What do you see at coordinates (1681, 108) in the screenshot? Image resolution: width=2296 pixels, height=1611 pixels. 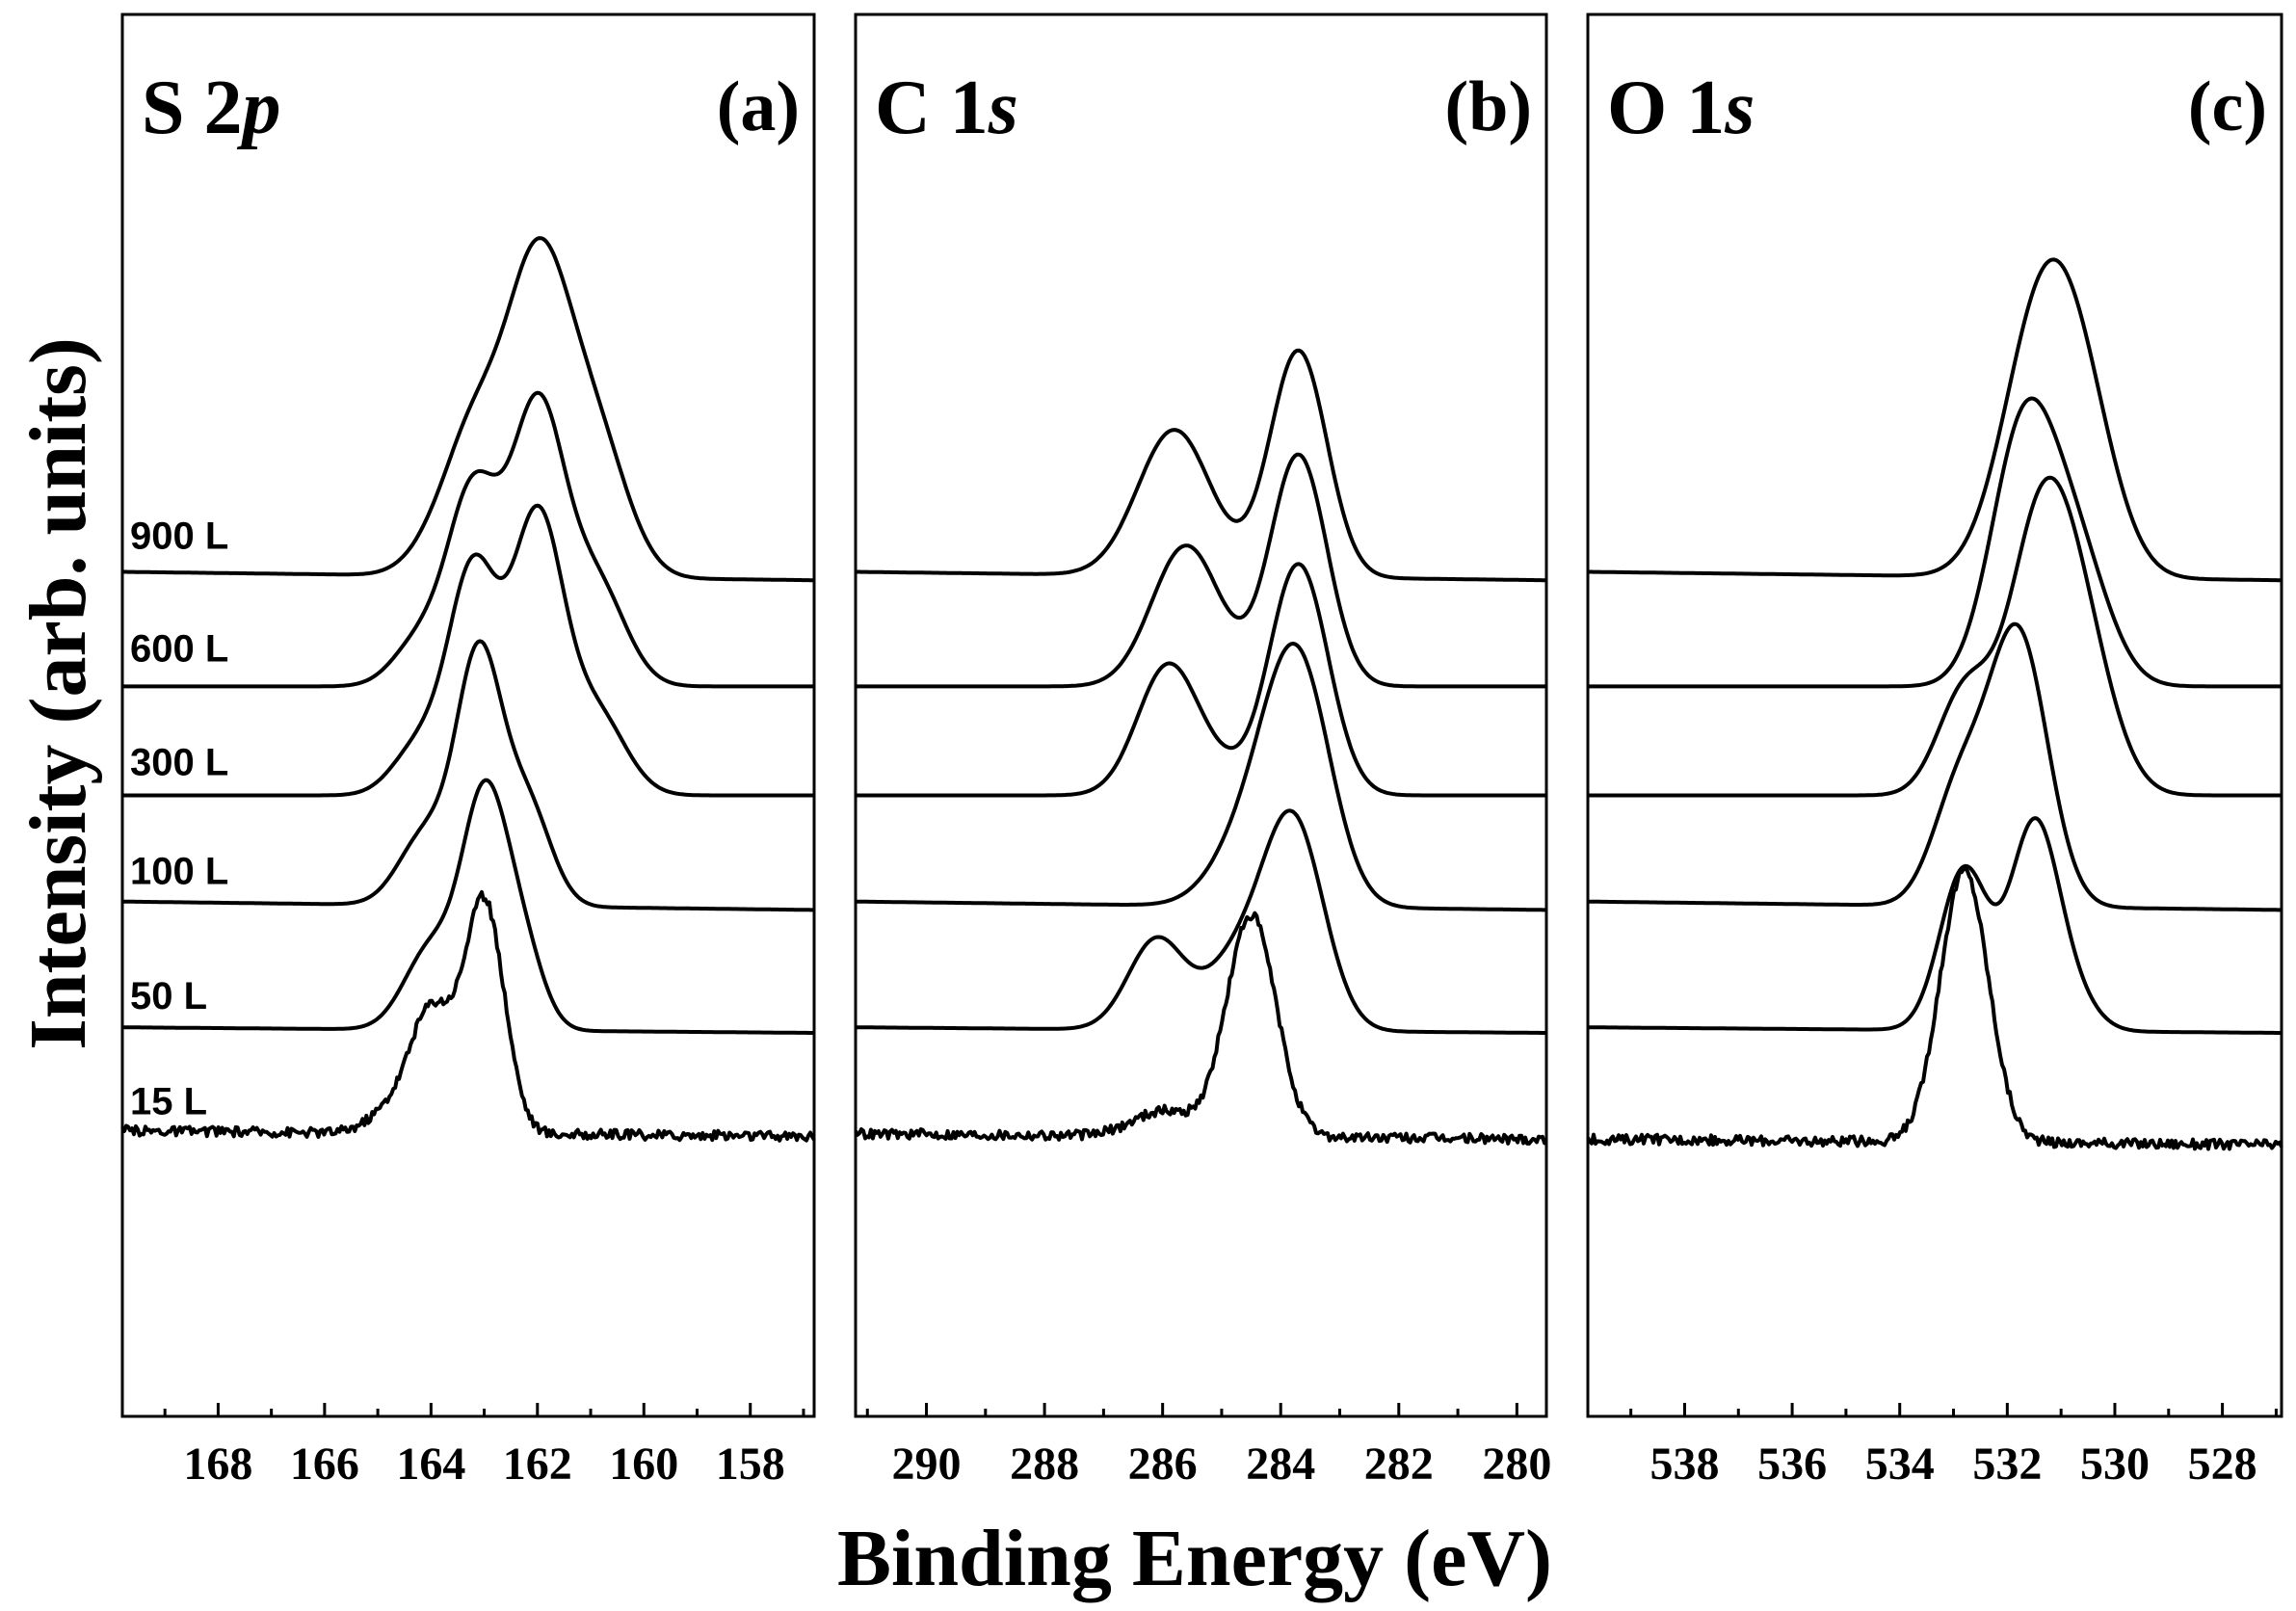 I see `panel-title: O 1s` at bounding box center [1681, 108].